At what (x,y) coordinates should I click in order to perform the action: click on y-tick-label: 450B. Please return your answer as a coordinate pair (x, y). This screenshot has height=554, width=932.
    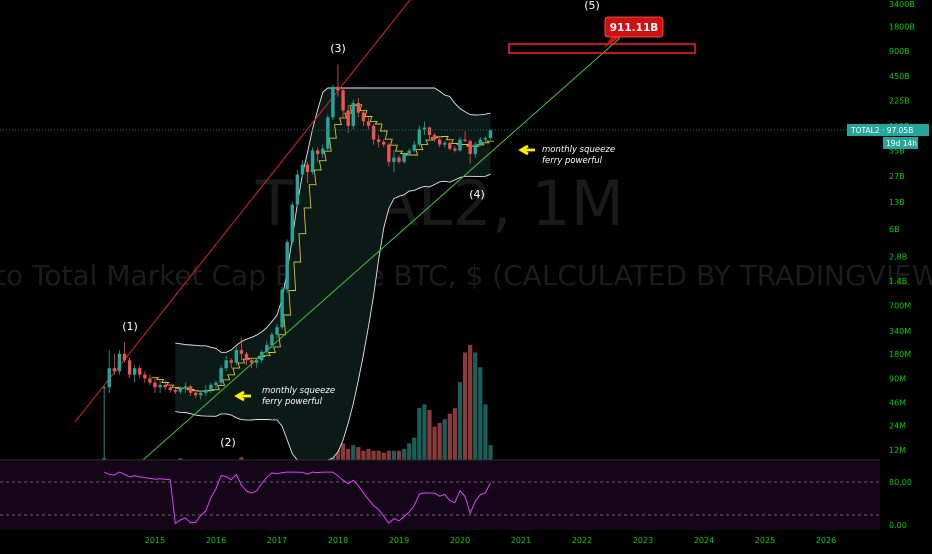
    Looking at the image, I should click on (899, 76).